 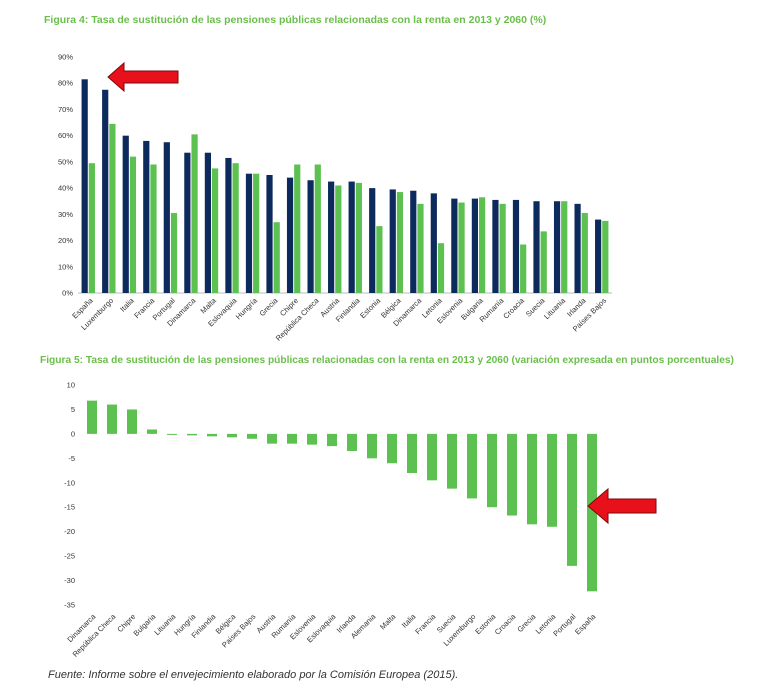 I want to click on x-tick-label: Portugal, so click(x=564, y=625).